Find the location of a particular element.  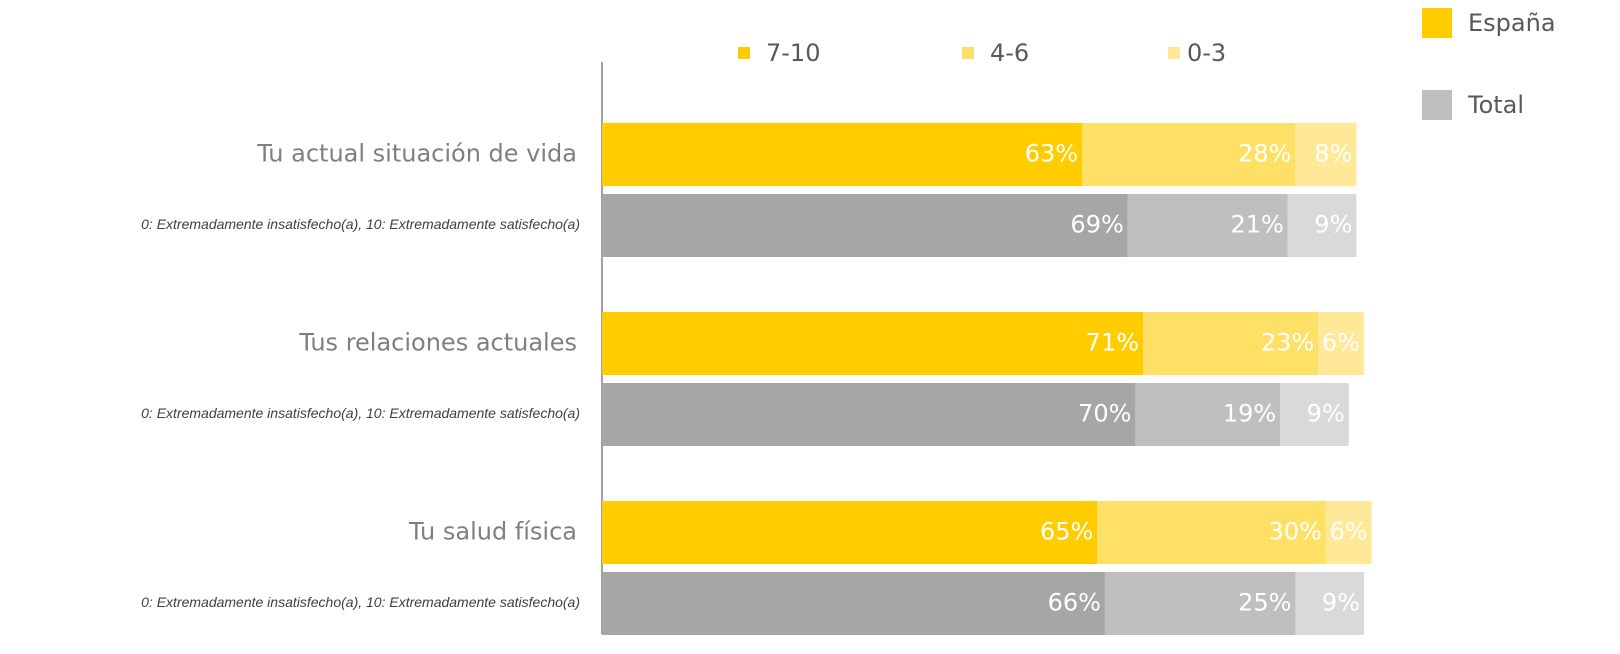

value-label: 63% is located at coordinates (1051, 154).